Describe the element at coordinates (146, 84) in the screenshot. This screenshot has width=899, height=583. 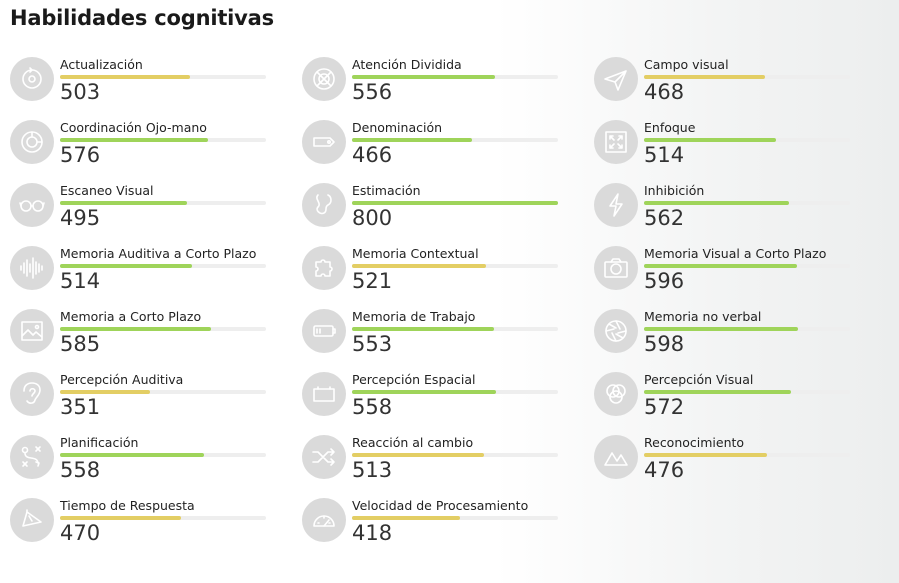
I see `skill-item: Actualización 503` at that location.